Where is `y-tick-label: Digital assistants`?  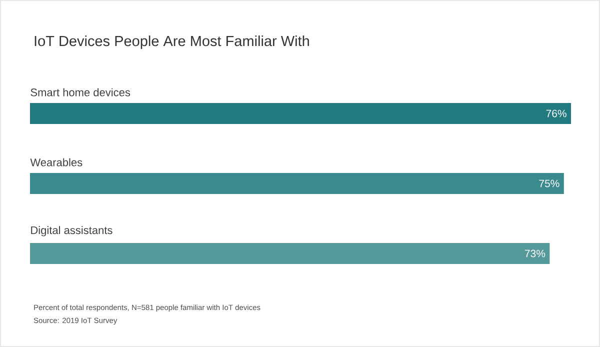
y-tick-label: Digital assistants is located at coordinates (71, 231).